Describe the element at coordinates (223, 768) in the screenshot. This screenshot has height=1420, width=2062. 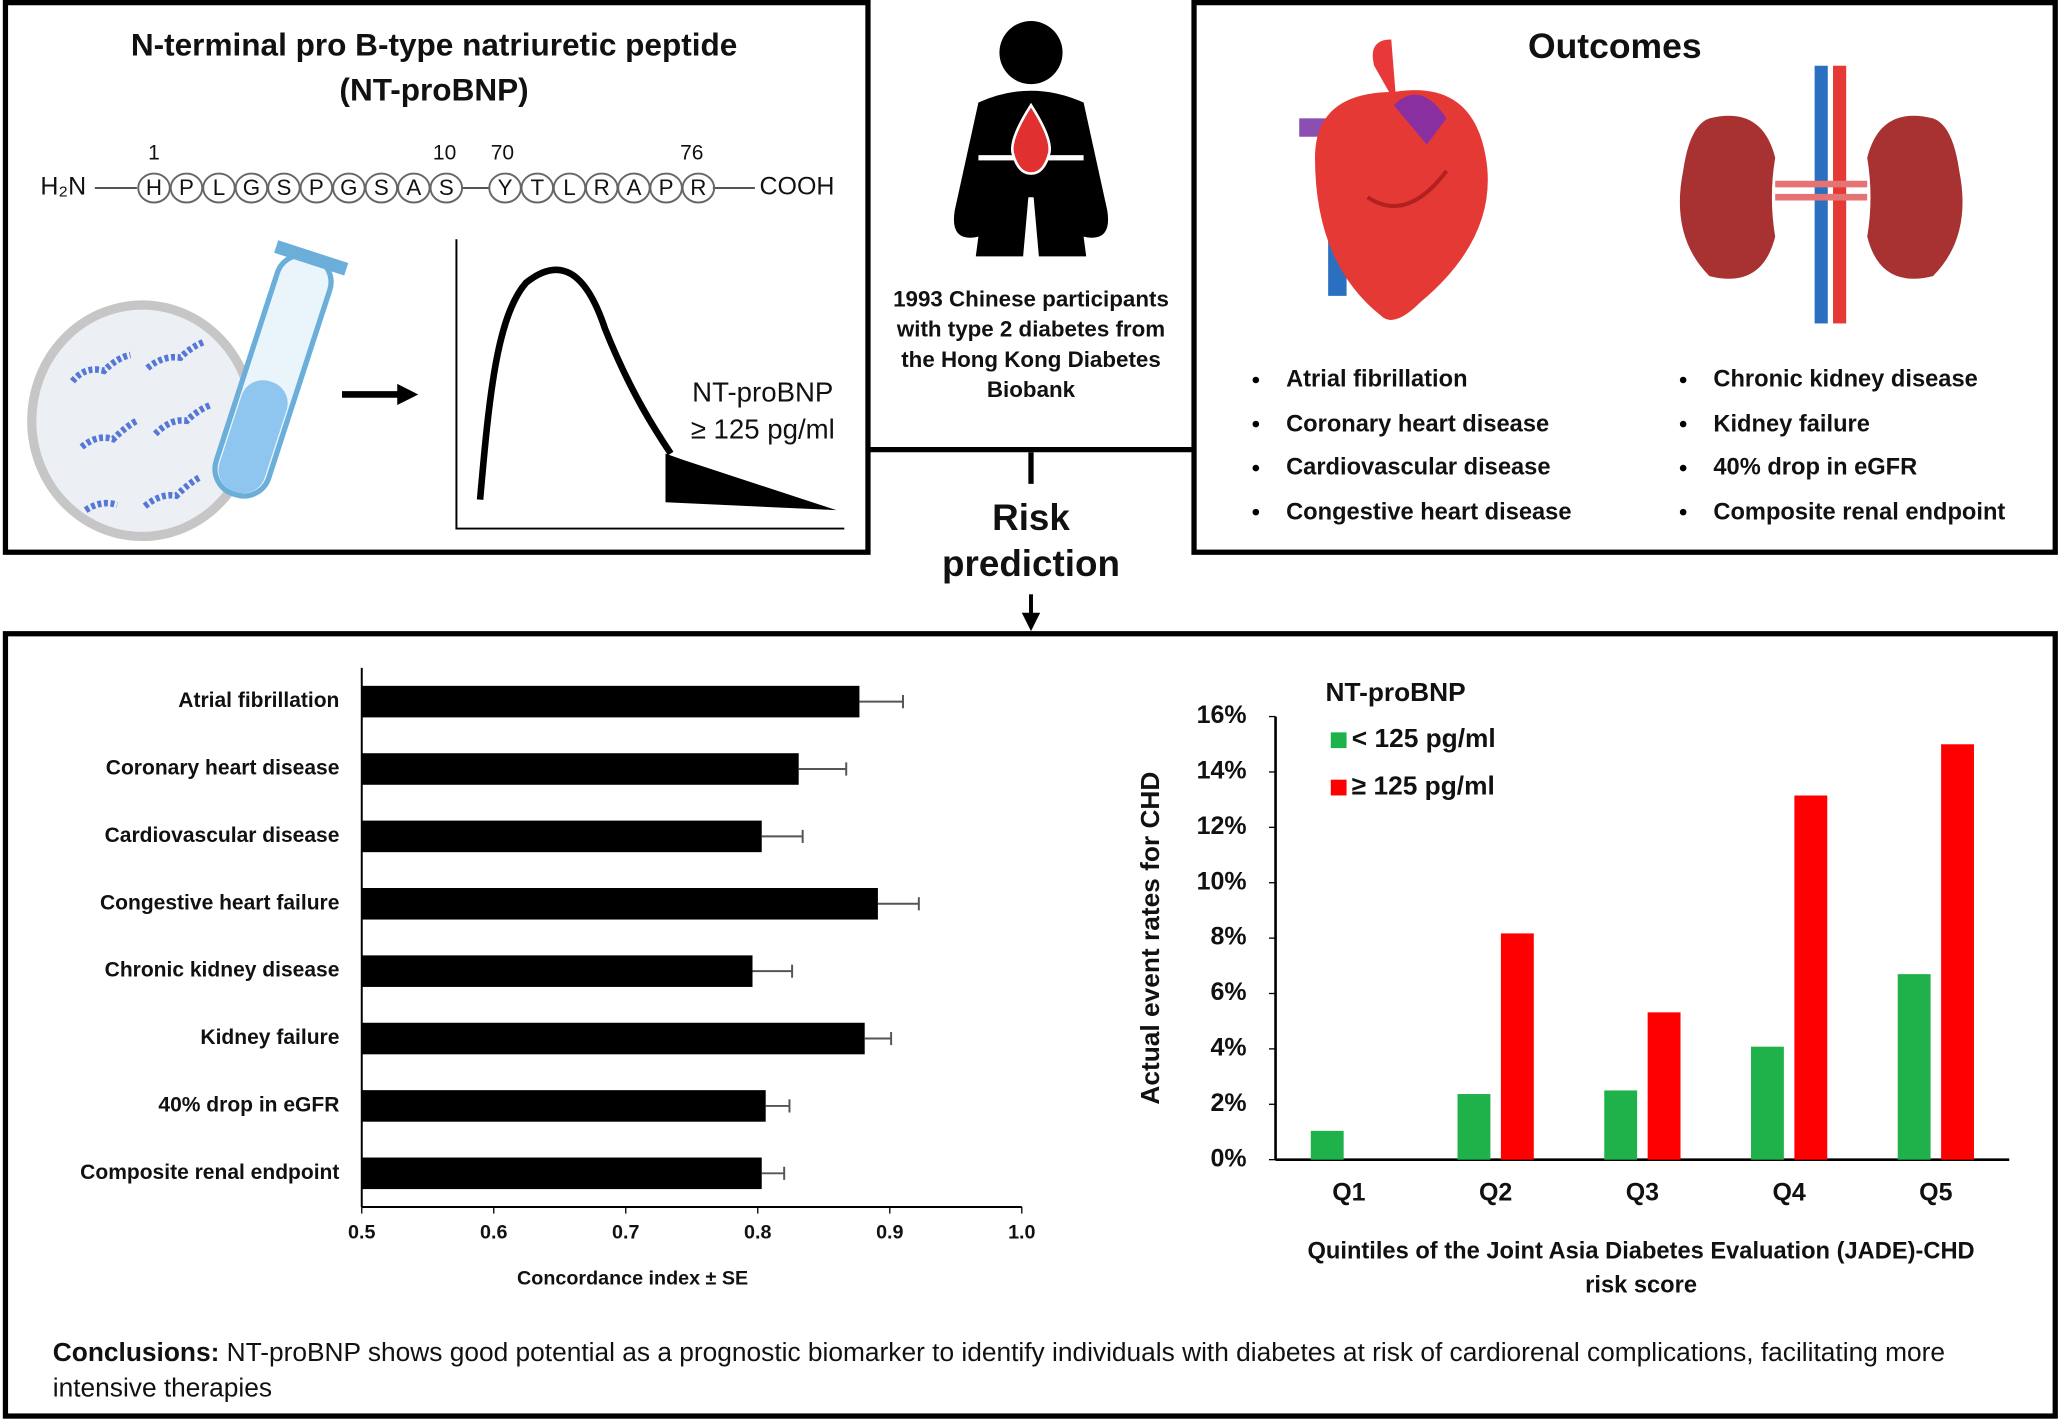
I see `y-tick-label: Coronary heart disease` at that location.